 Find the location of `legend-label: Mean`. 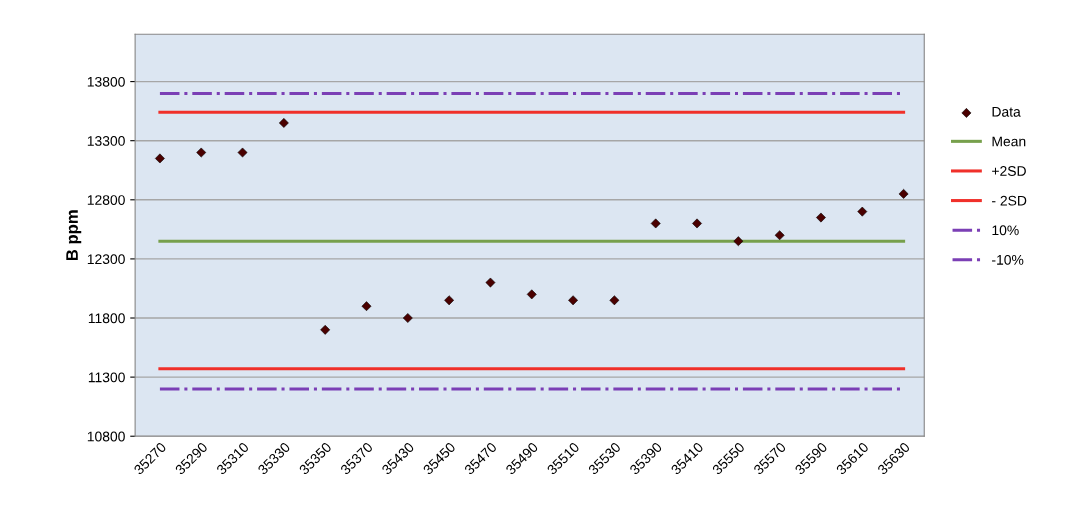

legend-label: Mean is located at coordinates (1009, 141).